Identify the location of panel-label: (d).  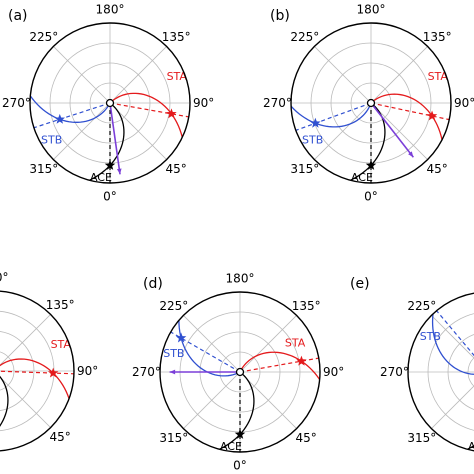
(153, 284).